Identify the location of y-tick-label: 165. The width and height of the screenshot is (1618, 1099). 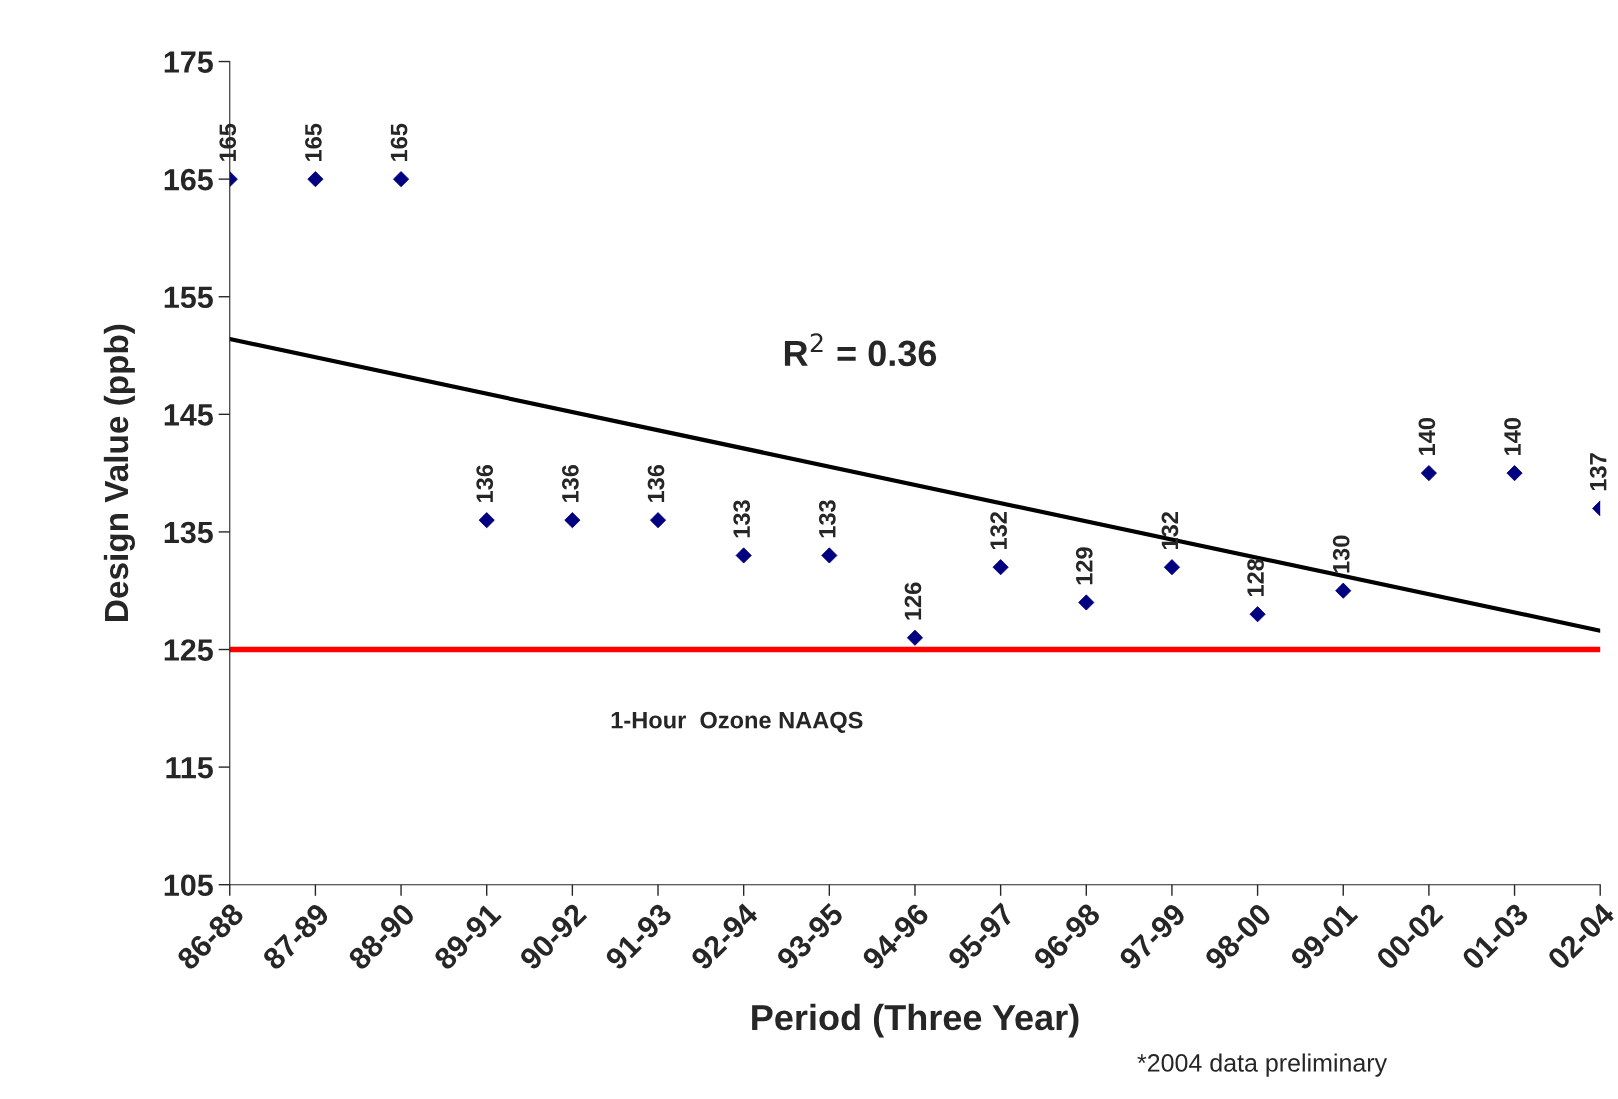
(188, 179).